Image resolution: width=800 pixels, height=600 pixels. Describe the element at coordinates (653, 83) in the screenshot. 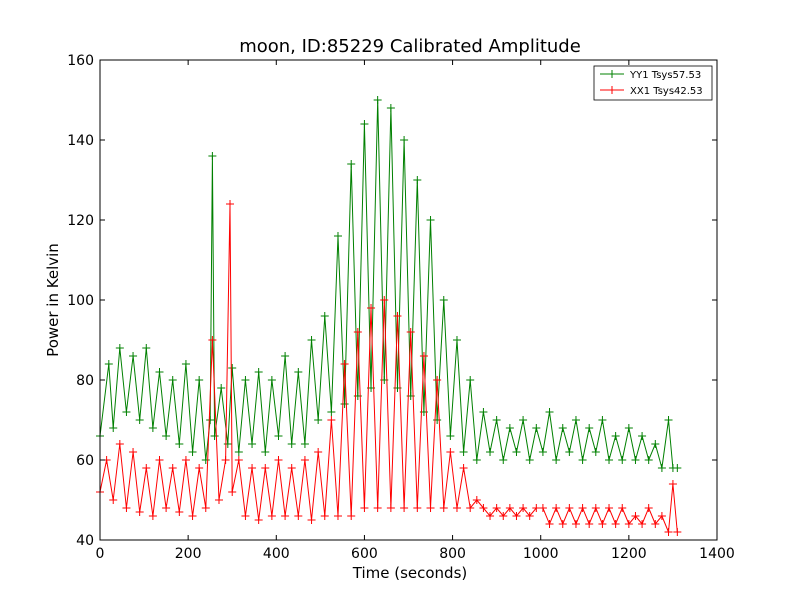

I see `legend: YY1 Tsys57.53 XX1 Tsys42.53` at that location.